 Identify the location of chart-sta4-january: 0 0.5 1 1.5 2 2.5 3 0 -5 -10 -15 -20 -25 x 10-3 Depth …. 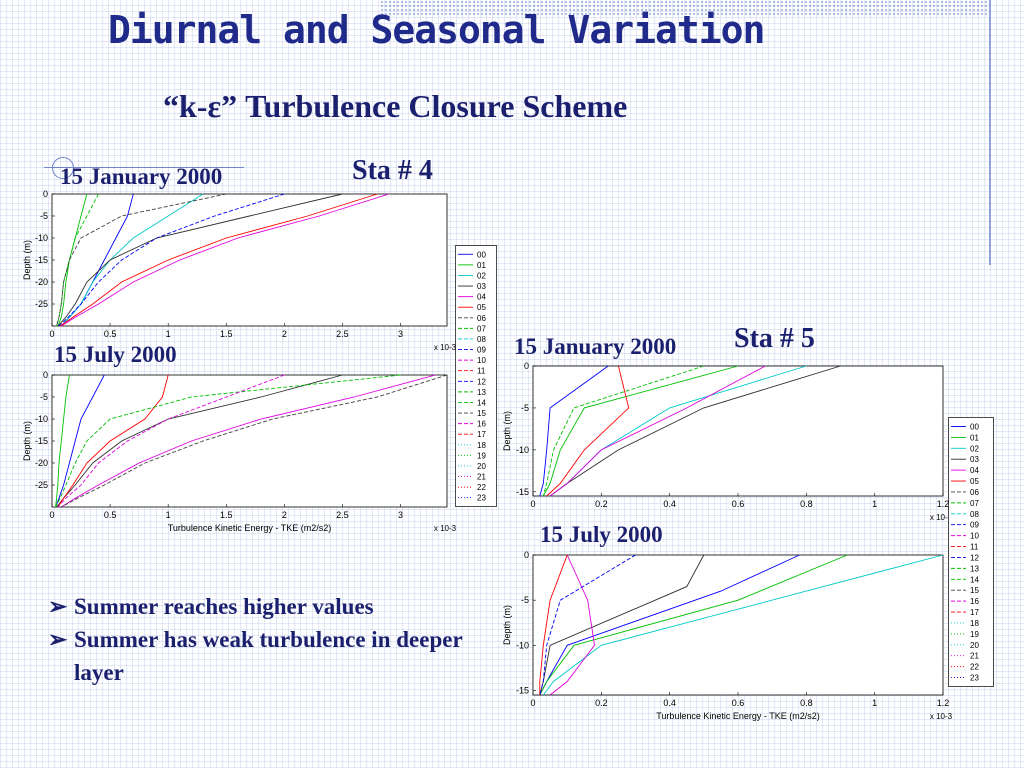
(239, 270).